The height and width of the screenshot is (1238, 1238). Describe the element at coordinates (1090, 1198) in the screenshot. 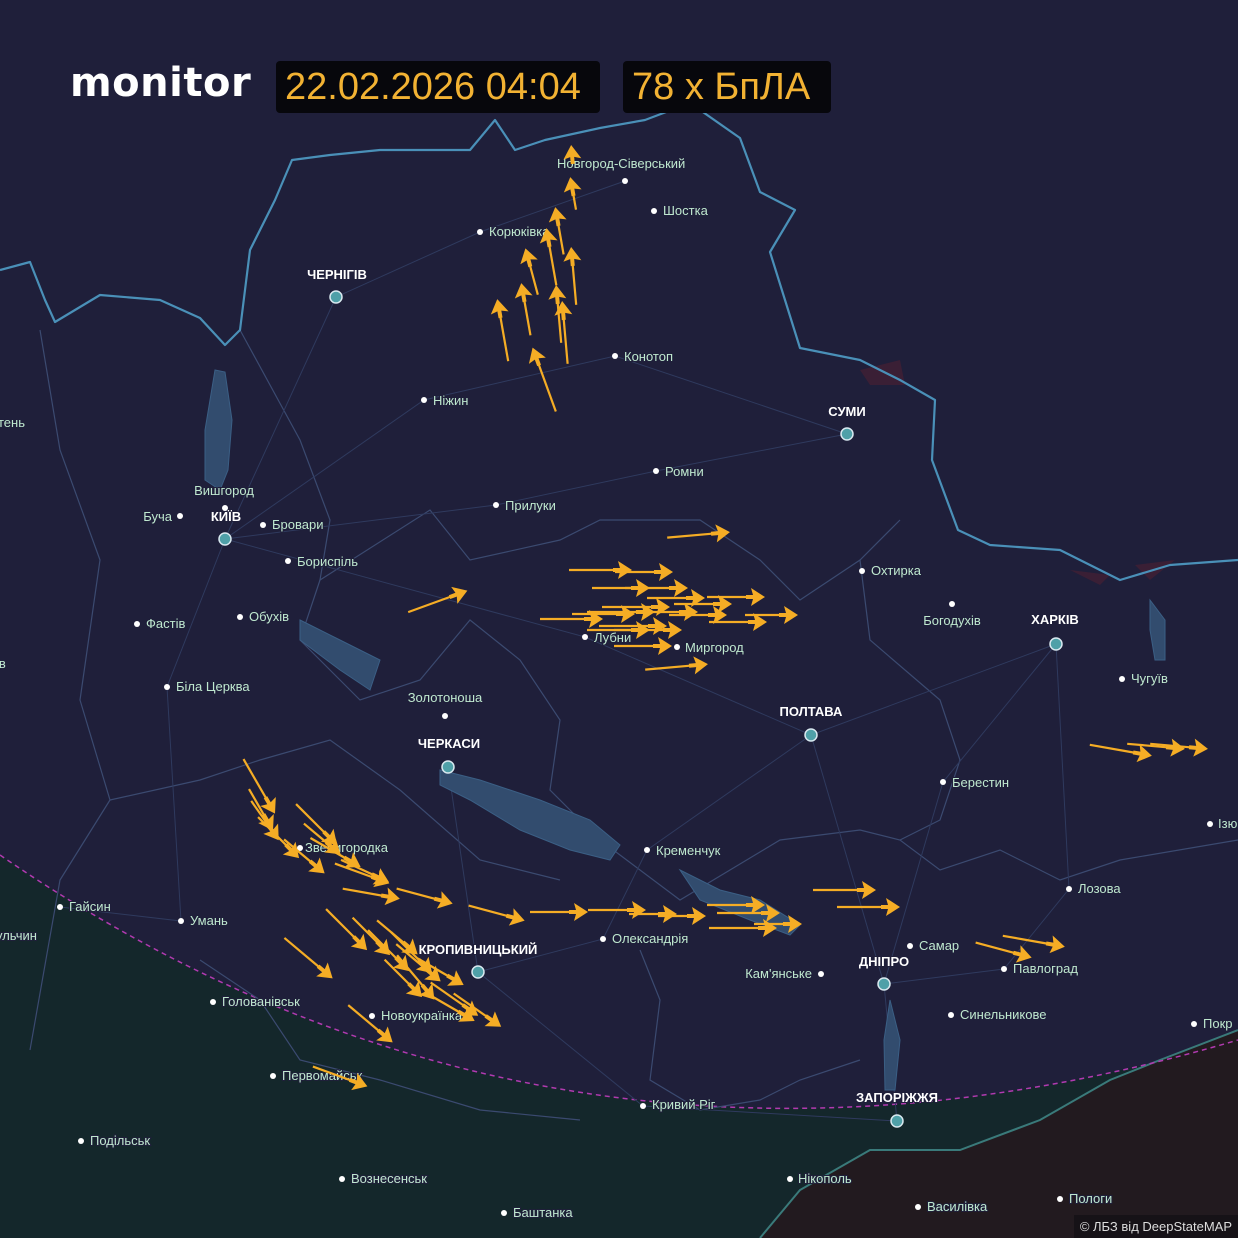

I see `city-label: Пологи` at that location.